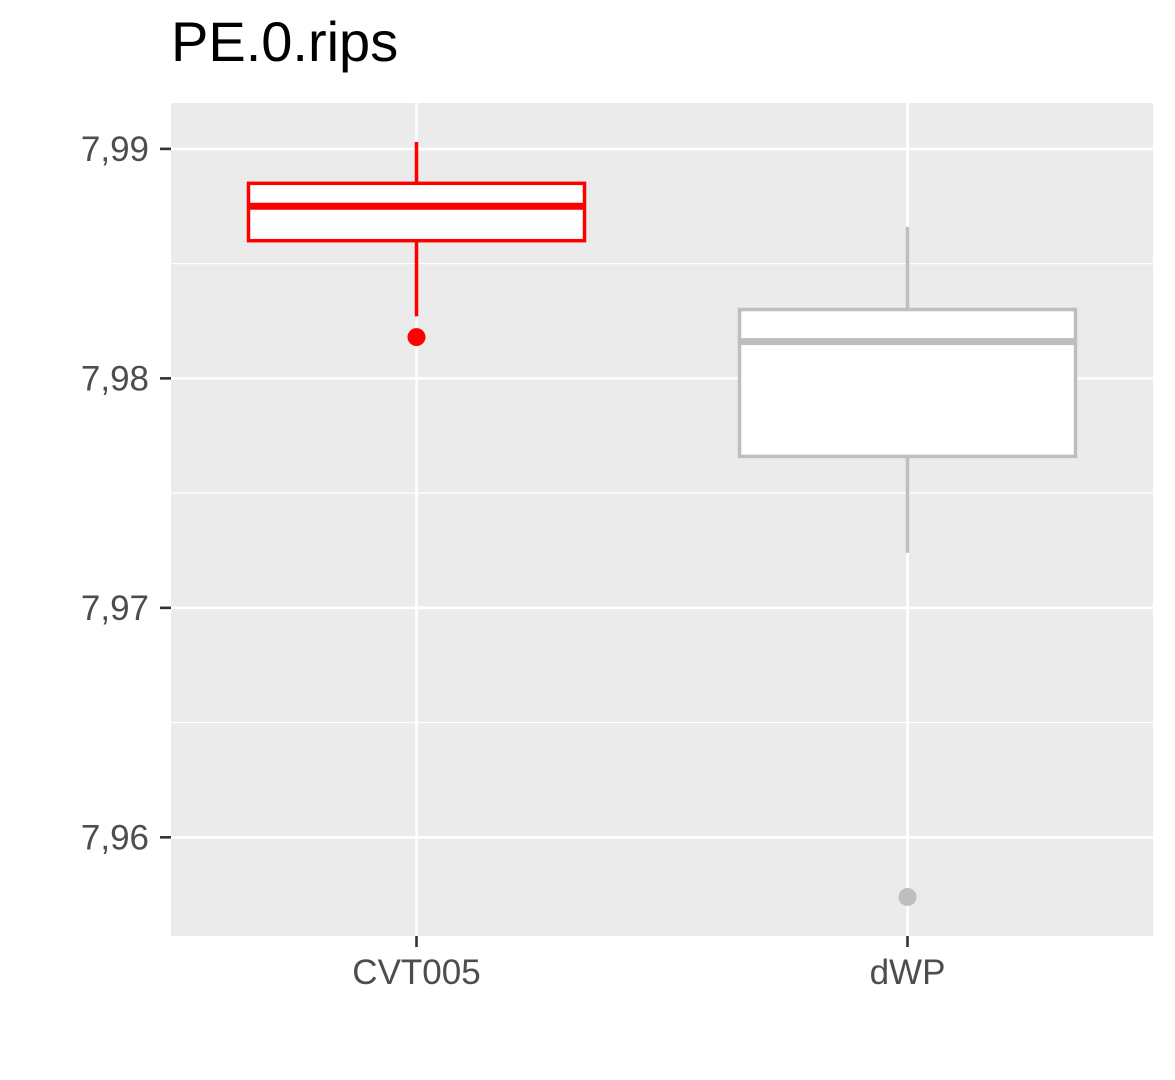 The image size is (1175, 1080). I want to click on chart-title: PE.0.rips, so click(285, 41).